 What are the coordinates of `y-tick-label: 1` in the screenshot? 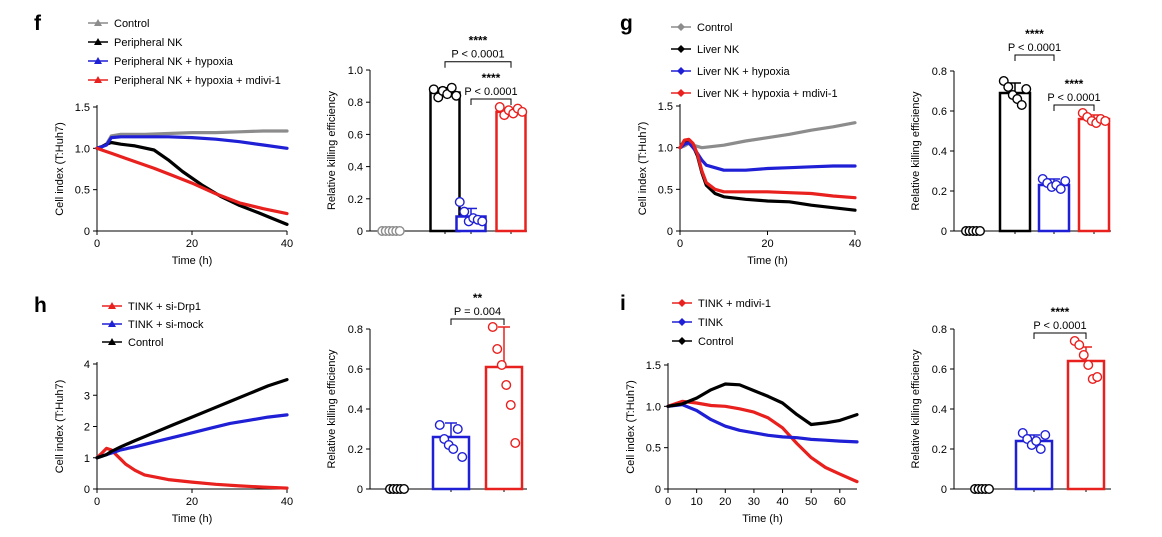 It's located at (87, 459).